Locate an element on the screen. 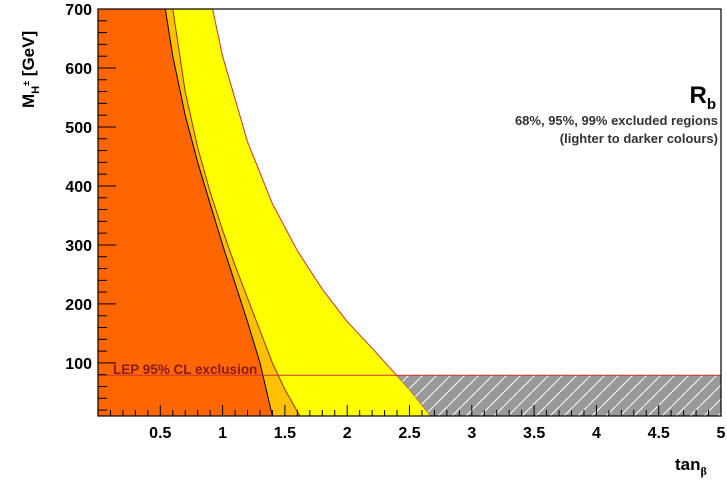 This screenshot has width=727, height=491. y-axis-title: MH± [GeV] is located at coordinates (30, 69).